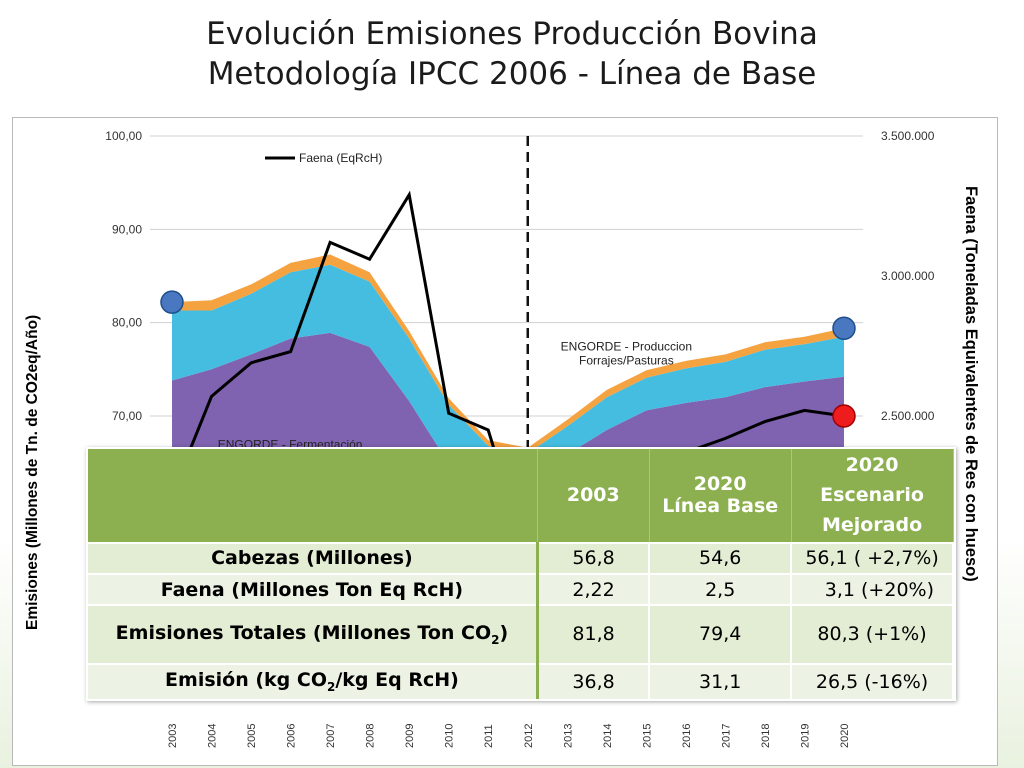  What do you see at coordinates (844, 416) in the screenshot?
I see `marker-2020-faena` at bounding box center [844, 416].